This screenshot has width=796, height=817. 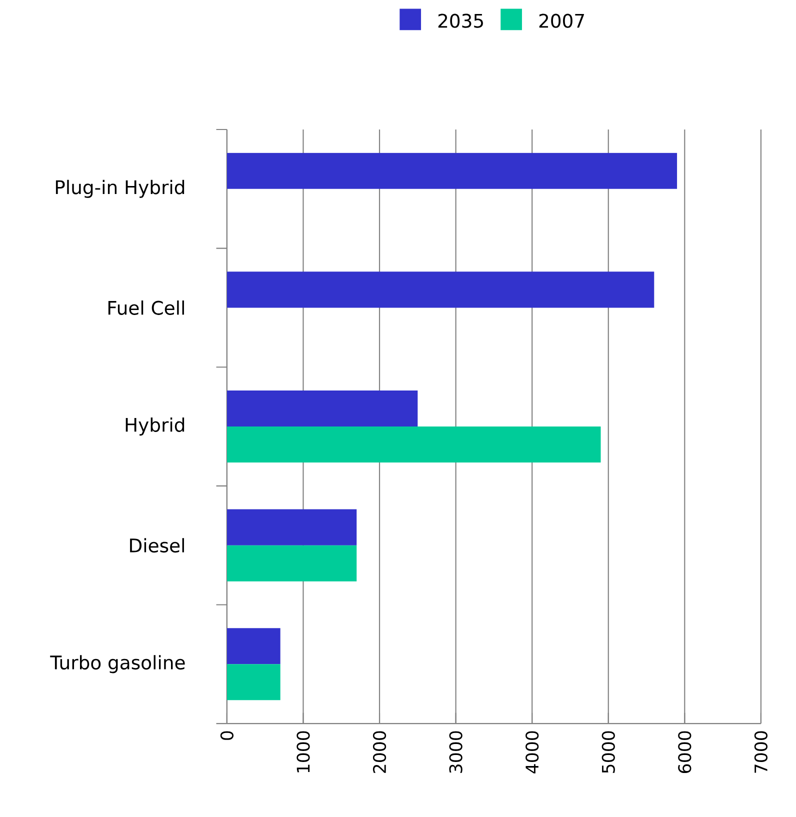 What do you see at coordinates (761, 752) in the screenshot?
I see `x-tick-label: 7000` at bounding box center [761, 752].